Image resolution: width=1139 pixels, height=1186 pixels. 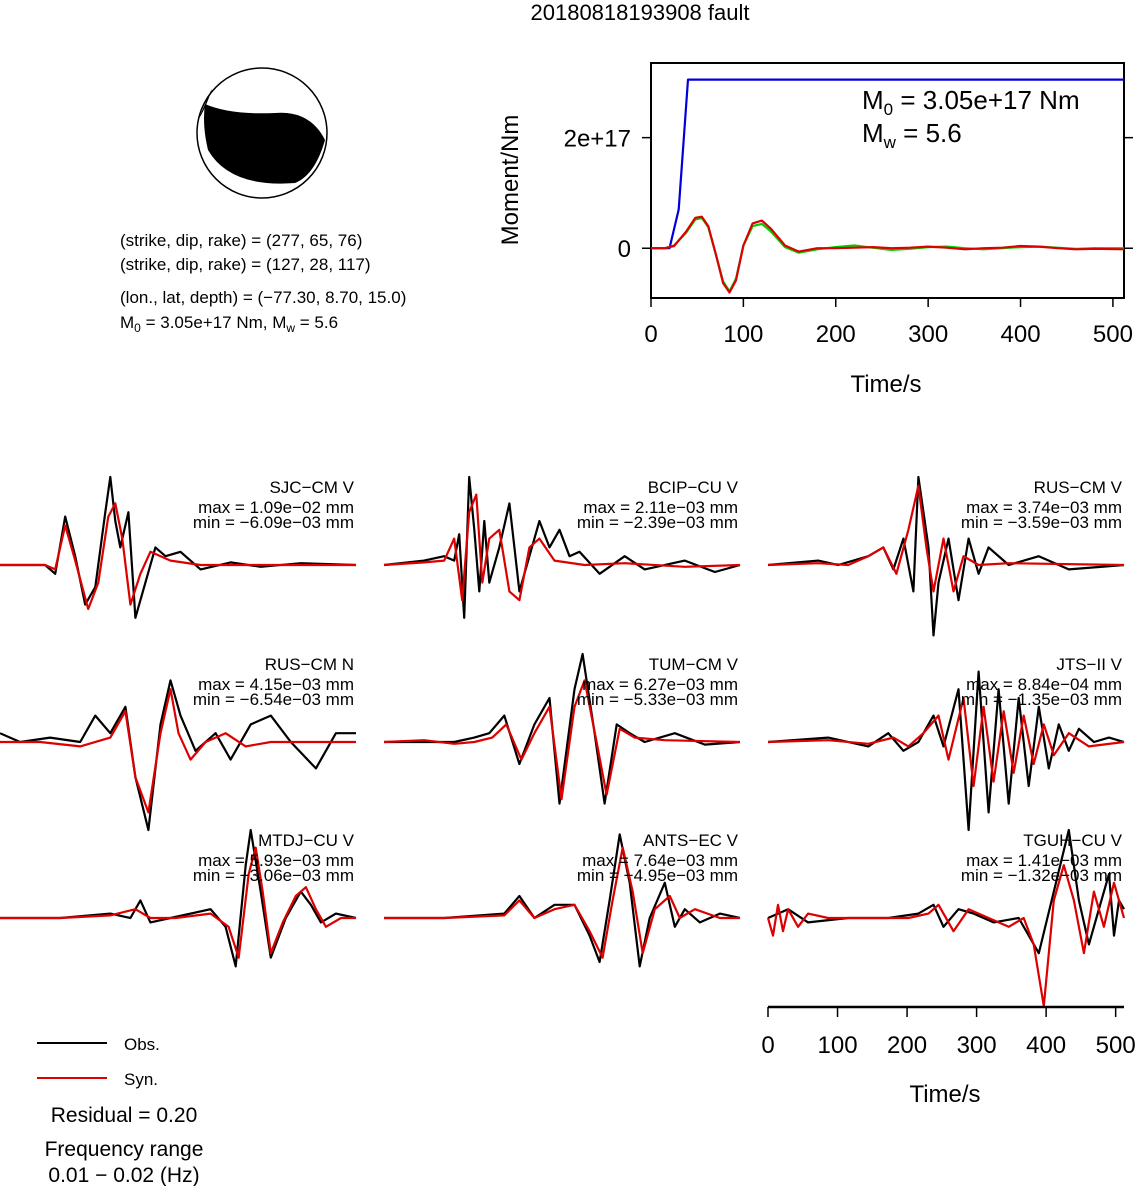 I want to click on station-max: max = 1.41e−03 mm, so click(x=1044, y=860).